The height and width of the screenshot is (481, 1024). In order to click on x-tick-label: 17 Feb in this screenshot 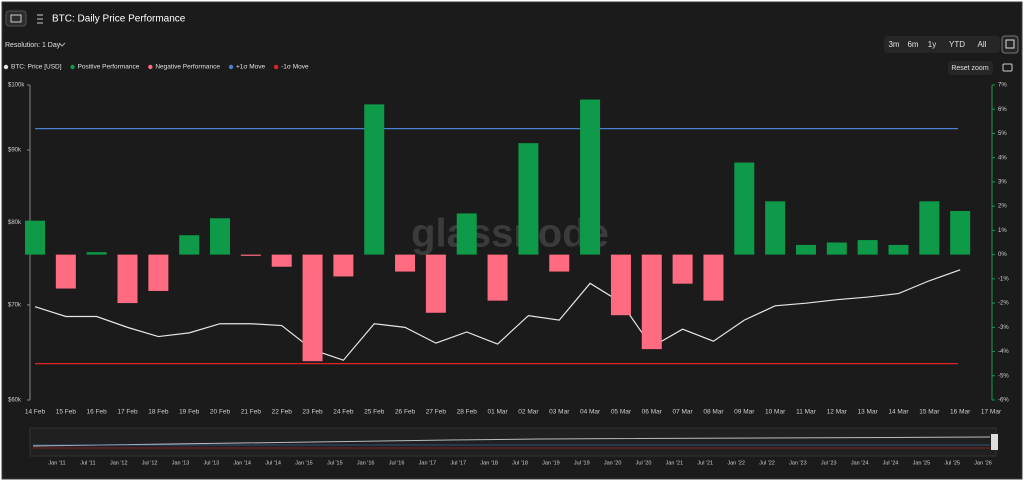, I will do `click(127, 412)`.